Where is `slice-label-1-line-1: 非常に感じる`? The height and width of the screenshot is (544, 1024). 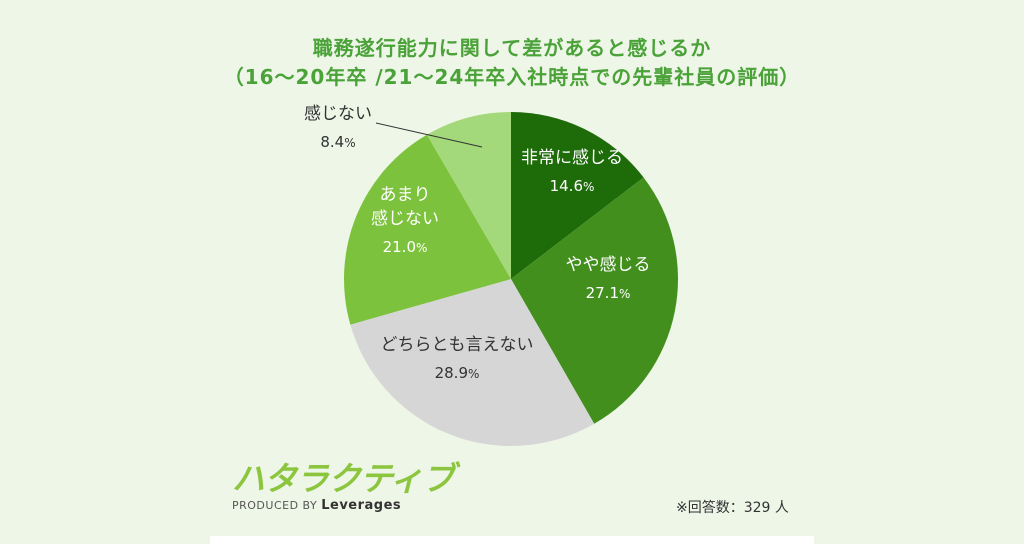
slice-label-1-line-1: 非常に感じる is located at coordinates (572, 158).